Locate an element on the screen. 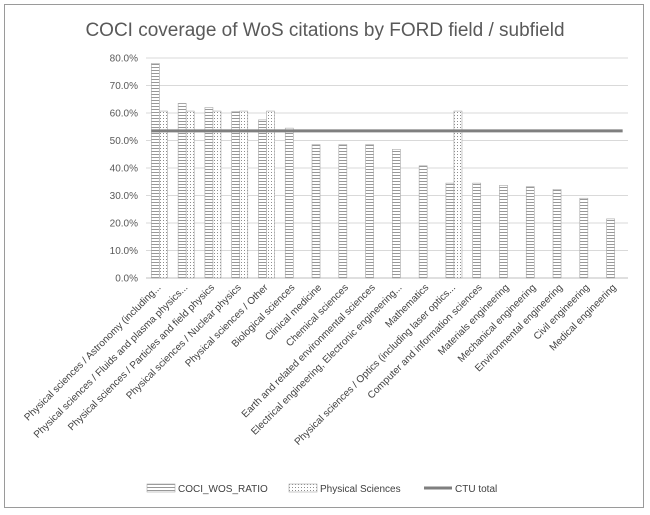 This screenshot has height=515, width=650. legend-item-ctu-total: CTU total is located at coordinates (460, 489).